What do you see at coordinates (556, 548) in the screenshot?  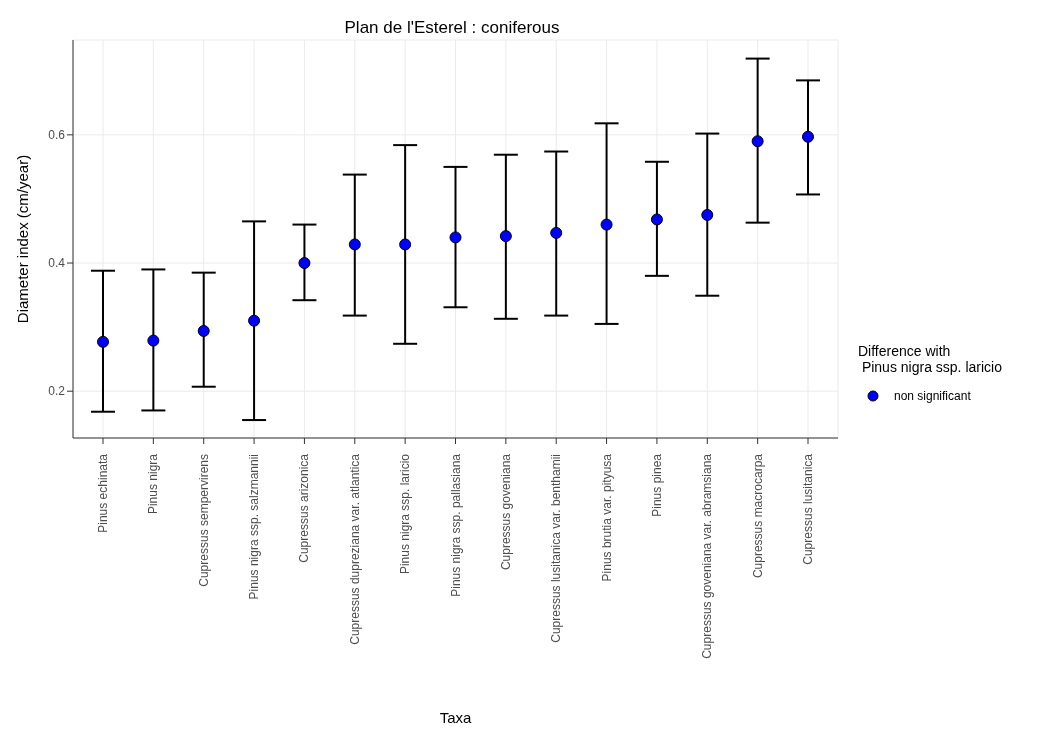 I see `x-tick-label: Cupressus lusitanica var. benthamii` at bounding box center [556, 548].